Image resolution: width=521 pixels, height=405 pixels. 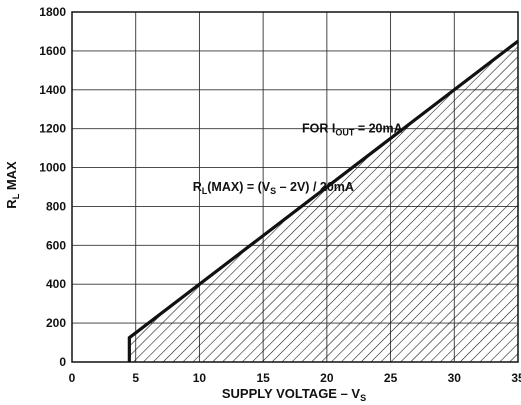 I want to click on y-tick-label: 800, so click(x=56, y=206).